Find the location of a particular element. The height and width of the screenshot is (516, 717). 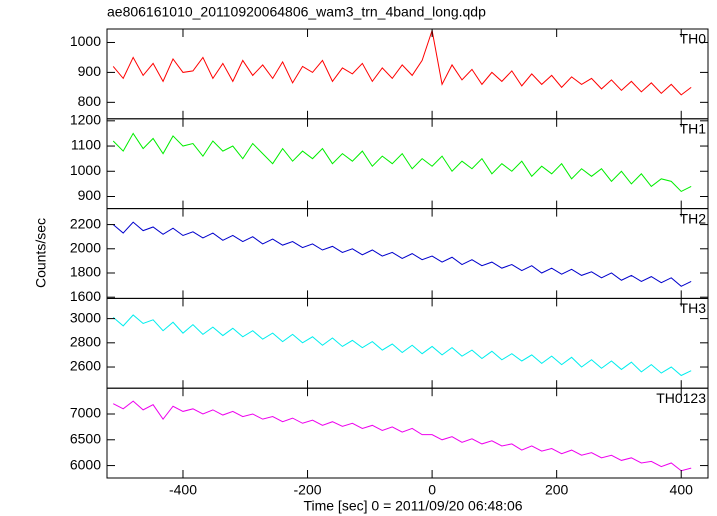

panel-label: TH0123 is located at coordinates (681, 398).